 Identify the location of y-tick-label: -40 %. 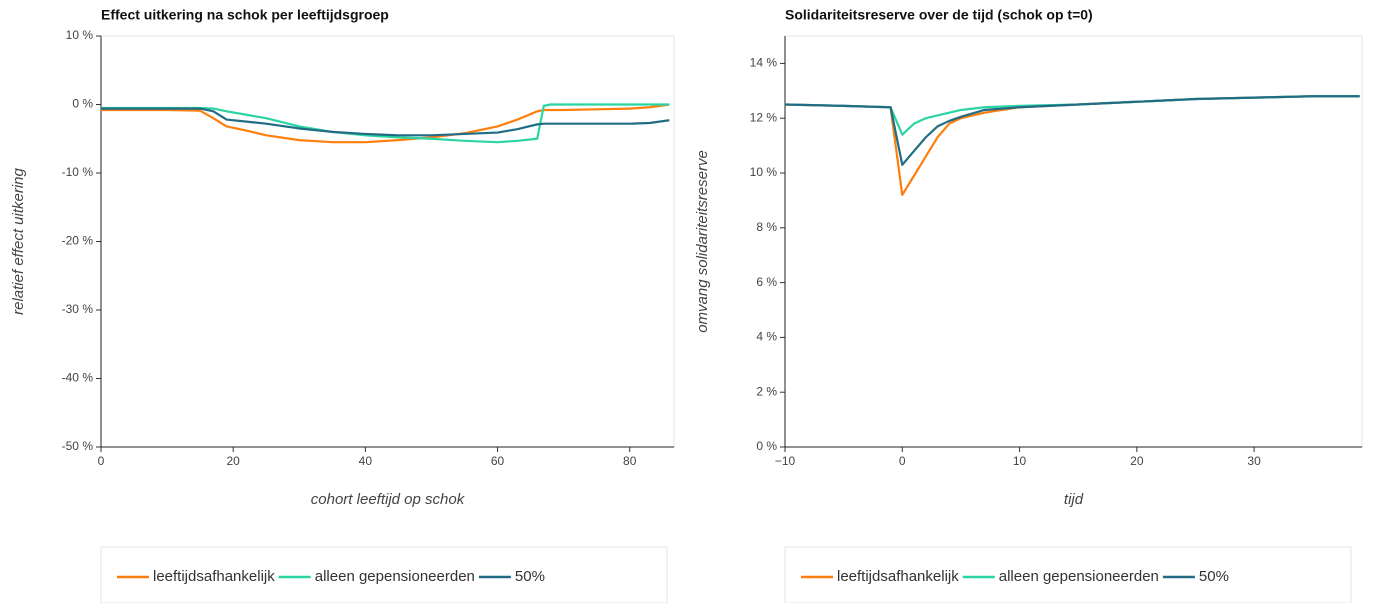
(78, 378).